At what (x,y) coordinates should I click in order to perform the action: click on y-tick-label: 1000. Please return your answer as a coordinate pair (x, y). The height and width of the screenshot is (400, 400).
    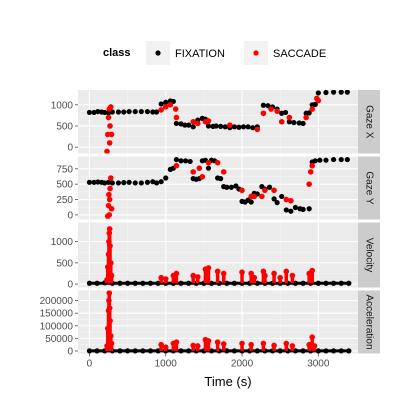
    Looking at the image, I should click on (62, 242).